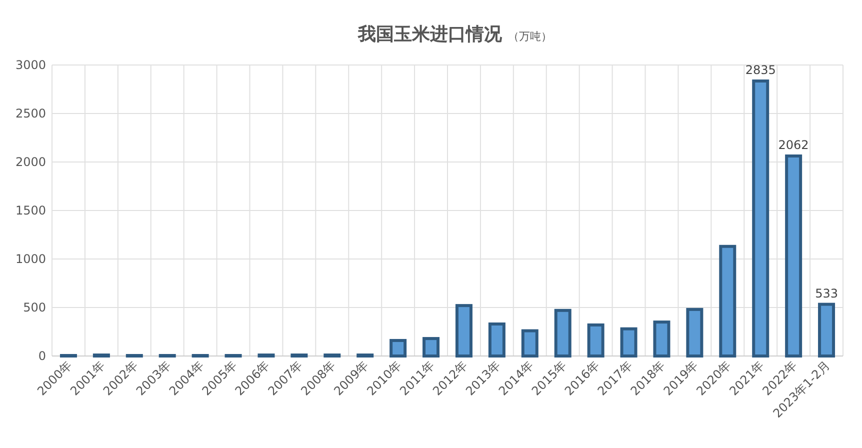  What do you see at coordinates (30, 113) in the screenshot?
I see `y-tick-label: 2500` at bounding box center [30, 113].